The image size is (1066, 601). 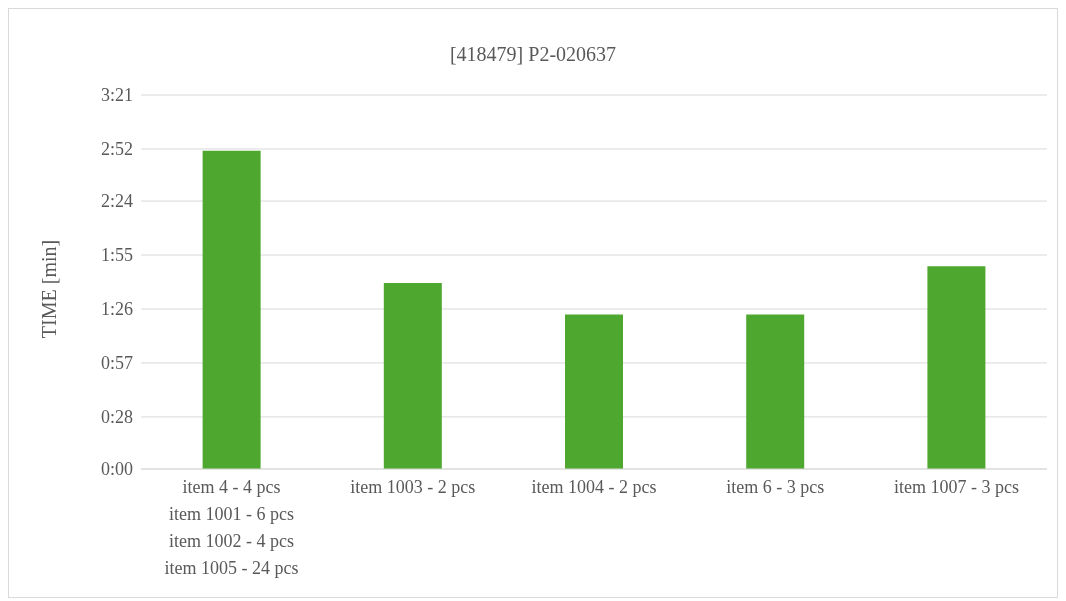 What do you see at coordinates (594, 487) in the screenshot?
I see `x-tick-label: item 1004 - 2 pcs` at bounding box center [594, 487].